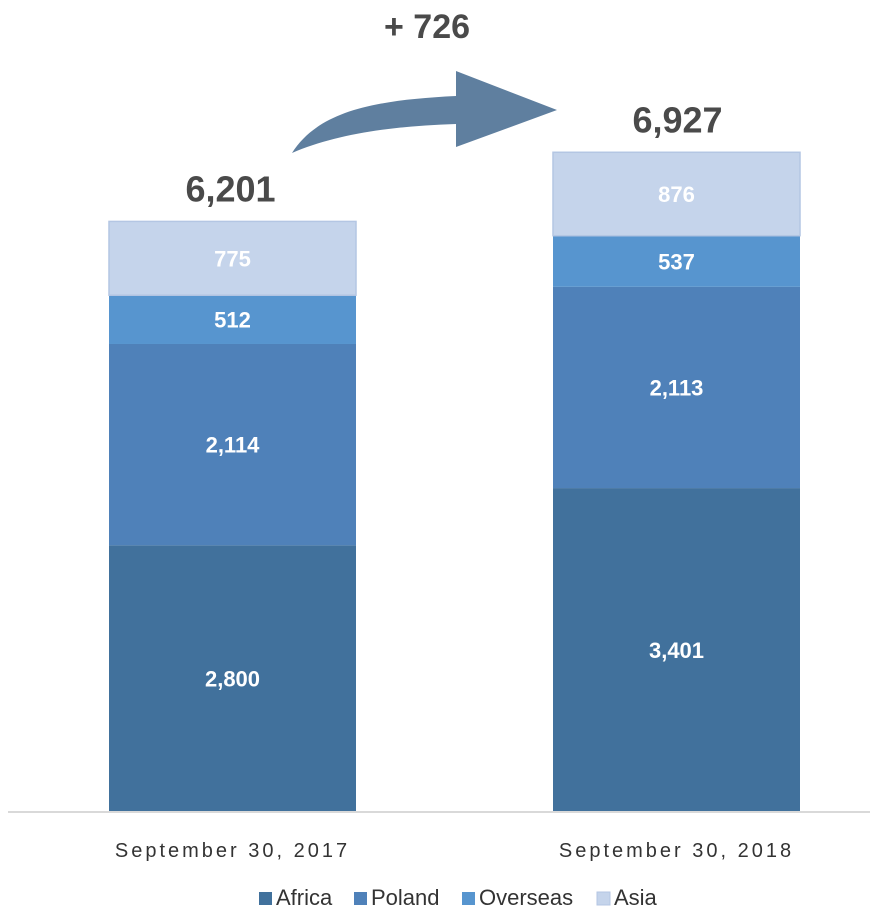  What do you see at coordinates (603, 898) in the screenshot?
I see `legend-swatch-asia` at bounding box center [603, 898].